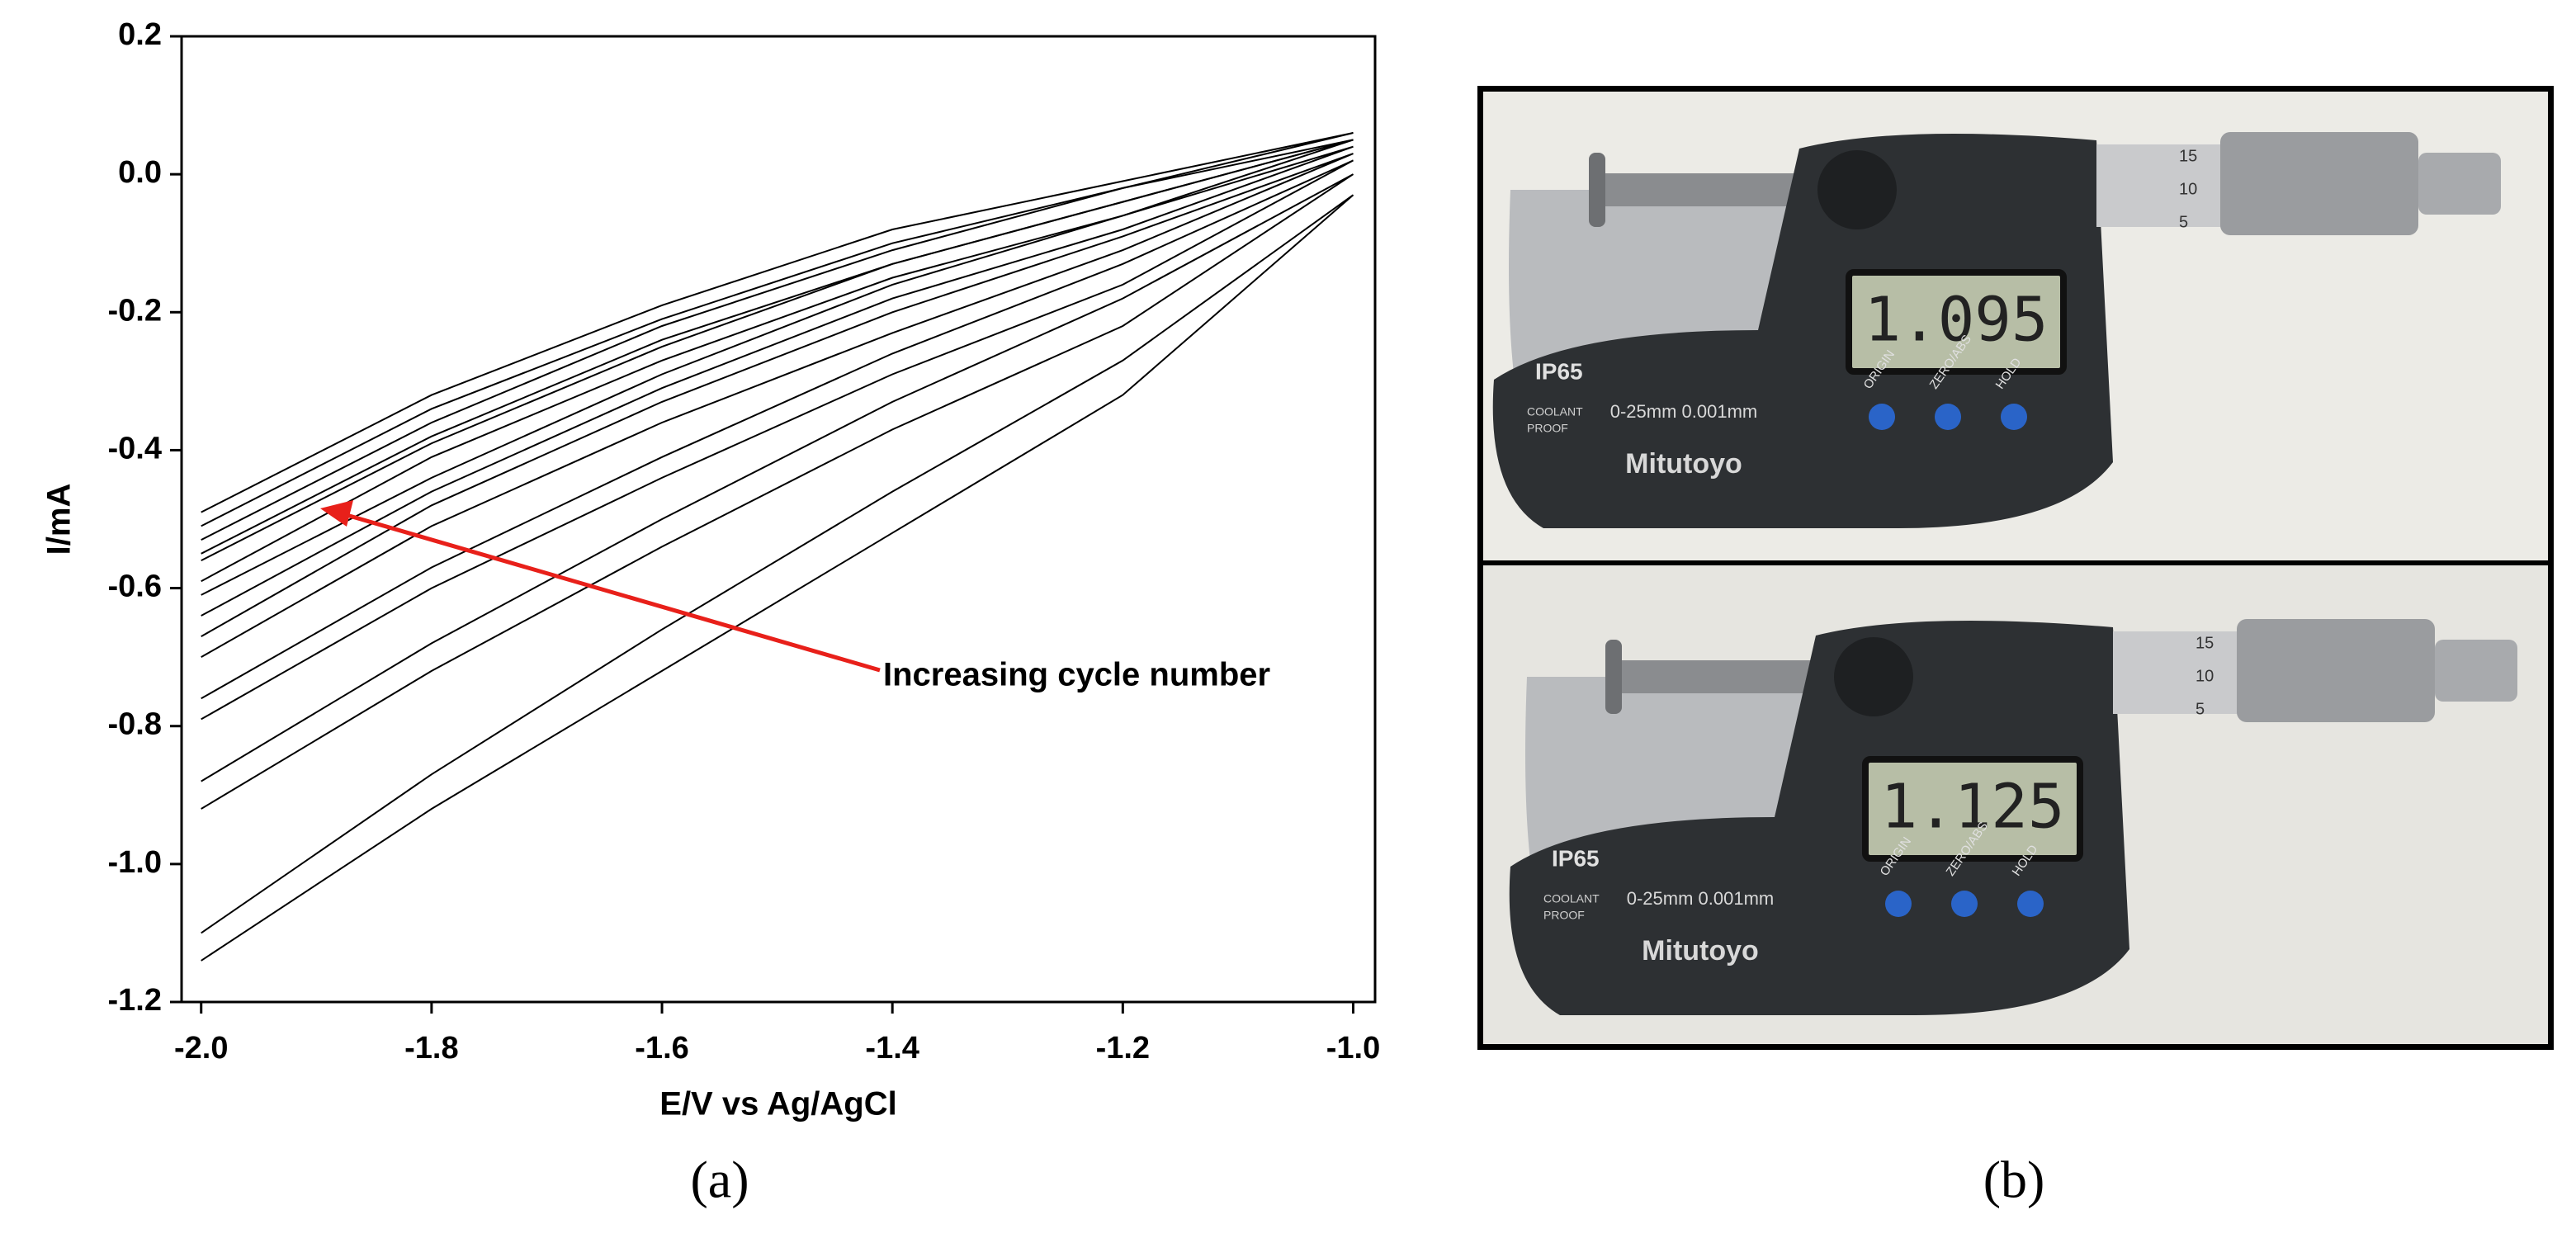 The width and height of the screenshot is (2576, 1243). I want to click on panel-label: (a), so click(719, 1180).